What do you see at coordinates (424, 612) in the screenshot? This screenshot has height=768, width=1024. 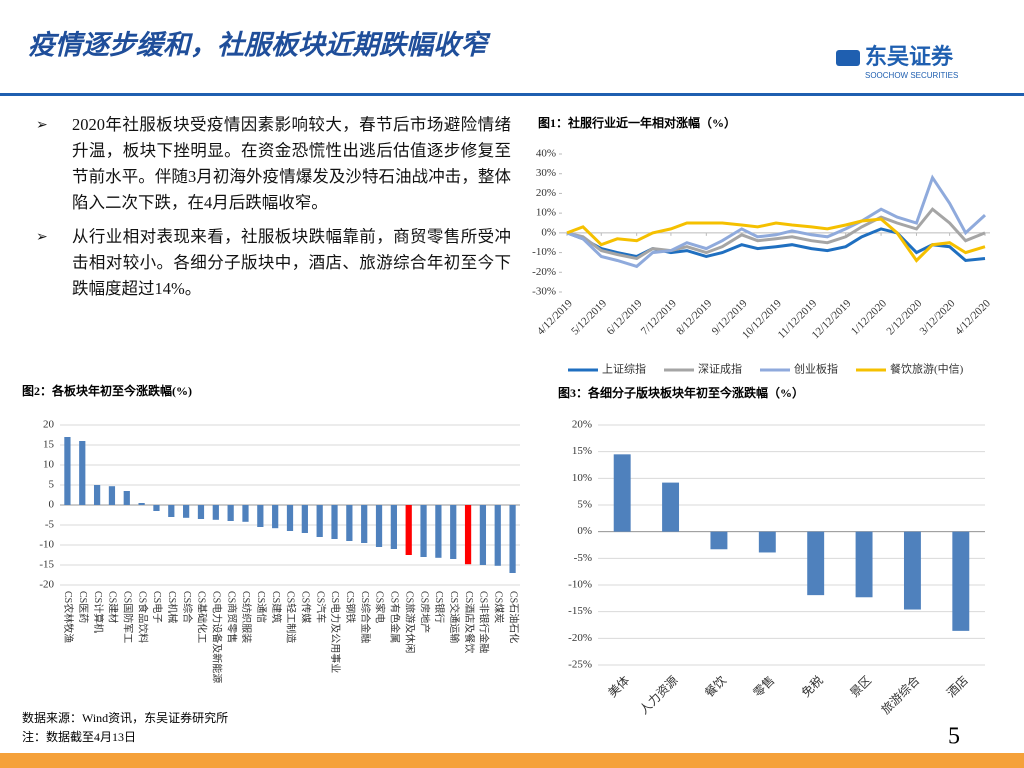 I see `x-tick-label: CS房地产` at bounding box center [424, 612].